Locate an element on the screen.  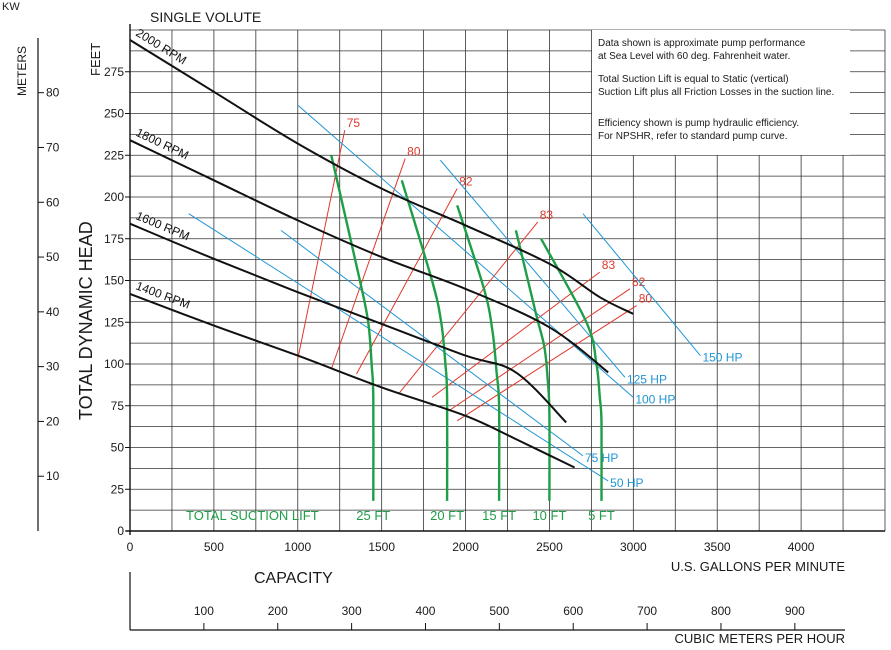
suction-lift-label: TOTAL SUCTION LIFT is located at coordinates (252, 515).